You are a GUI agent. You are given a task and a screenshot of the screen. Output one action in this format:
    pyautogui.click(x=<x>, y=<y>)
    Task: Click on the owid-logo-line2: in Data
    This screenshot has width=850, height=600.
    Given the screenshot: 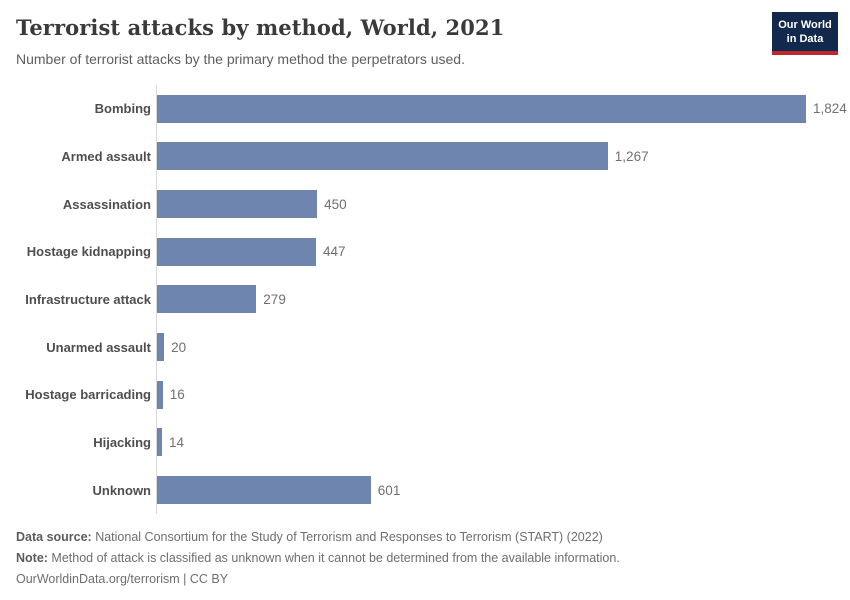 What is the action you would take?
    pyautogui.click(x=805, y=39)
    